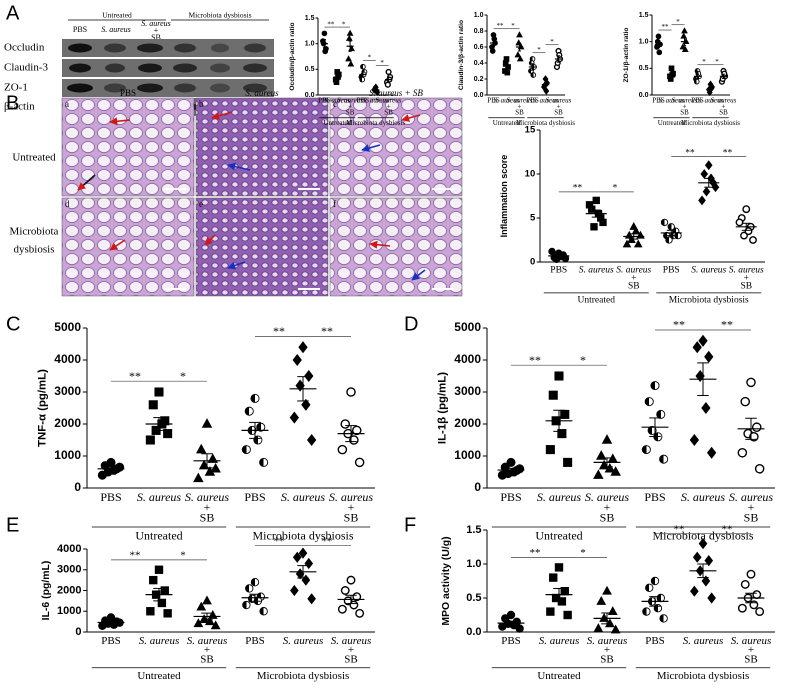  I want to click on scale-bar, so click(175, 189).